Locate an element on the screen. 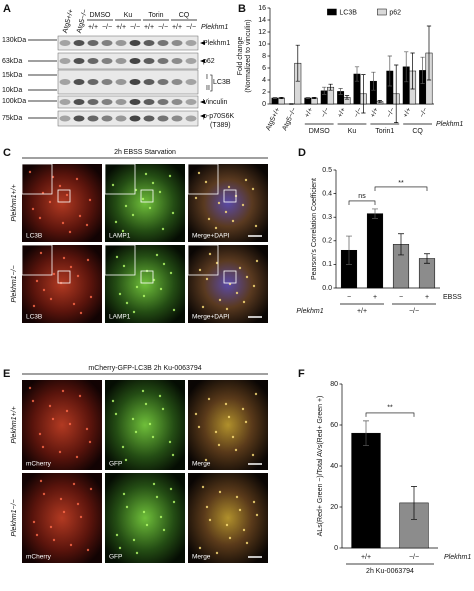 The height and width of the screenshot is (591, 474). y-tick-label: 20 is located at coordinates (334, 507).